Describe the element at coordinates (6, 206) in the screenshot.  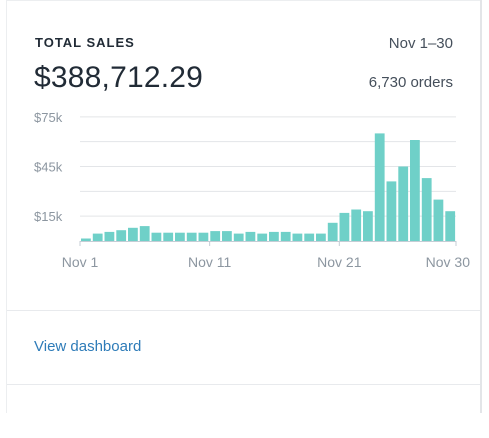
I see `card-left-border` at that location.